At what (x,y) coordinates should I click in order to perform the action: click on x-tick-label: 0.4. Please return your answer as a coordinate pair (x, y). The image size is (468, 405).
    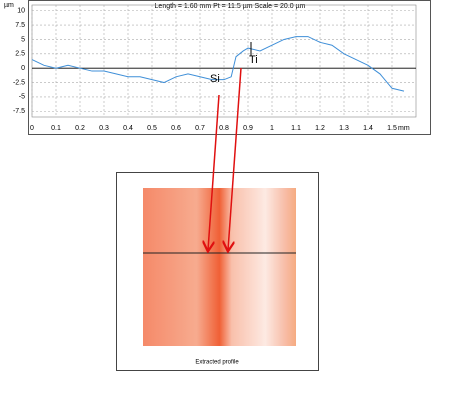
    Looking at the image, I should click on (128, 128).